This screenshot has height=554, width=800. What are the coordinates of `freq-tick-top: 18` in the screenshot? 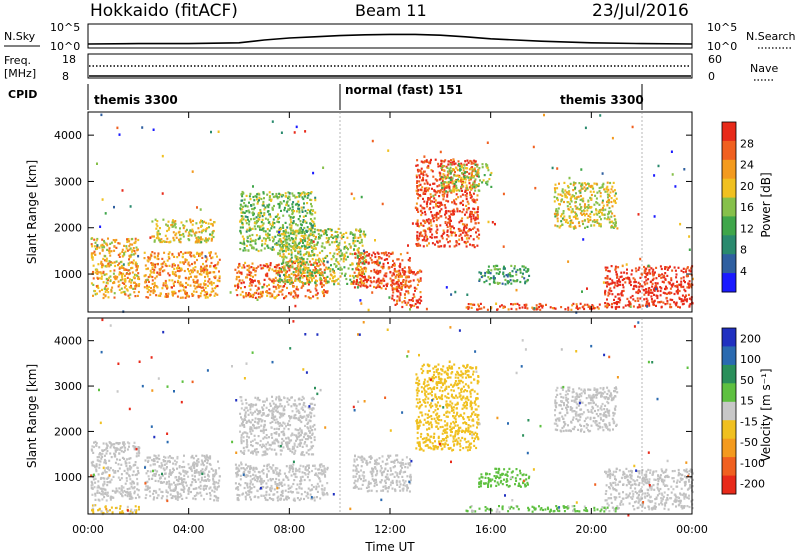 It's located at (69, 59).